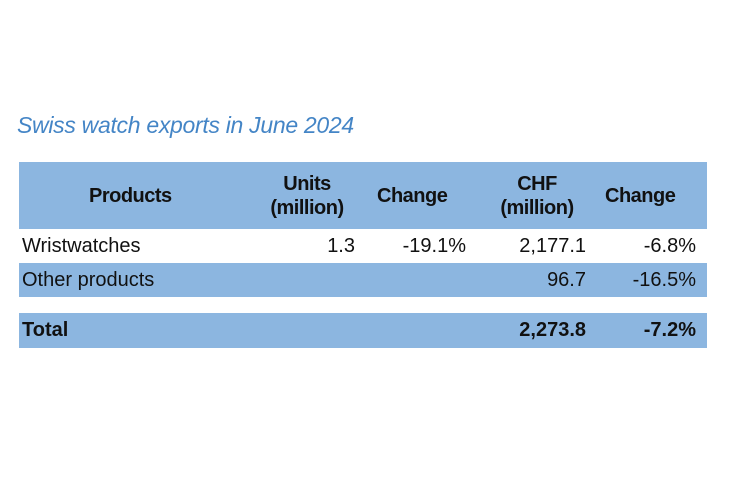 Image resolution: width=730 pixels, height=482 pixels. What do you see at coordinates (363, 246) in the screenshot?
I see `table-row: Wristwatches 1.3 -19.1% 2,177.1 -6.8%` at bounding box center [363, 246].